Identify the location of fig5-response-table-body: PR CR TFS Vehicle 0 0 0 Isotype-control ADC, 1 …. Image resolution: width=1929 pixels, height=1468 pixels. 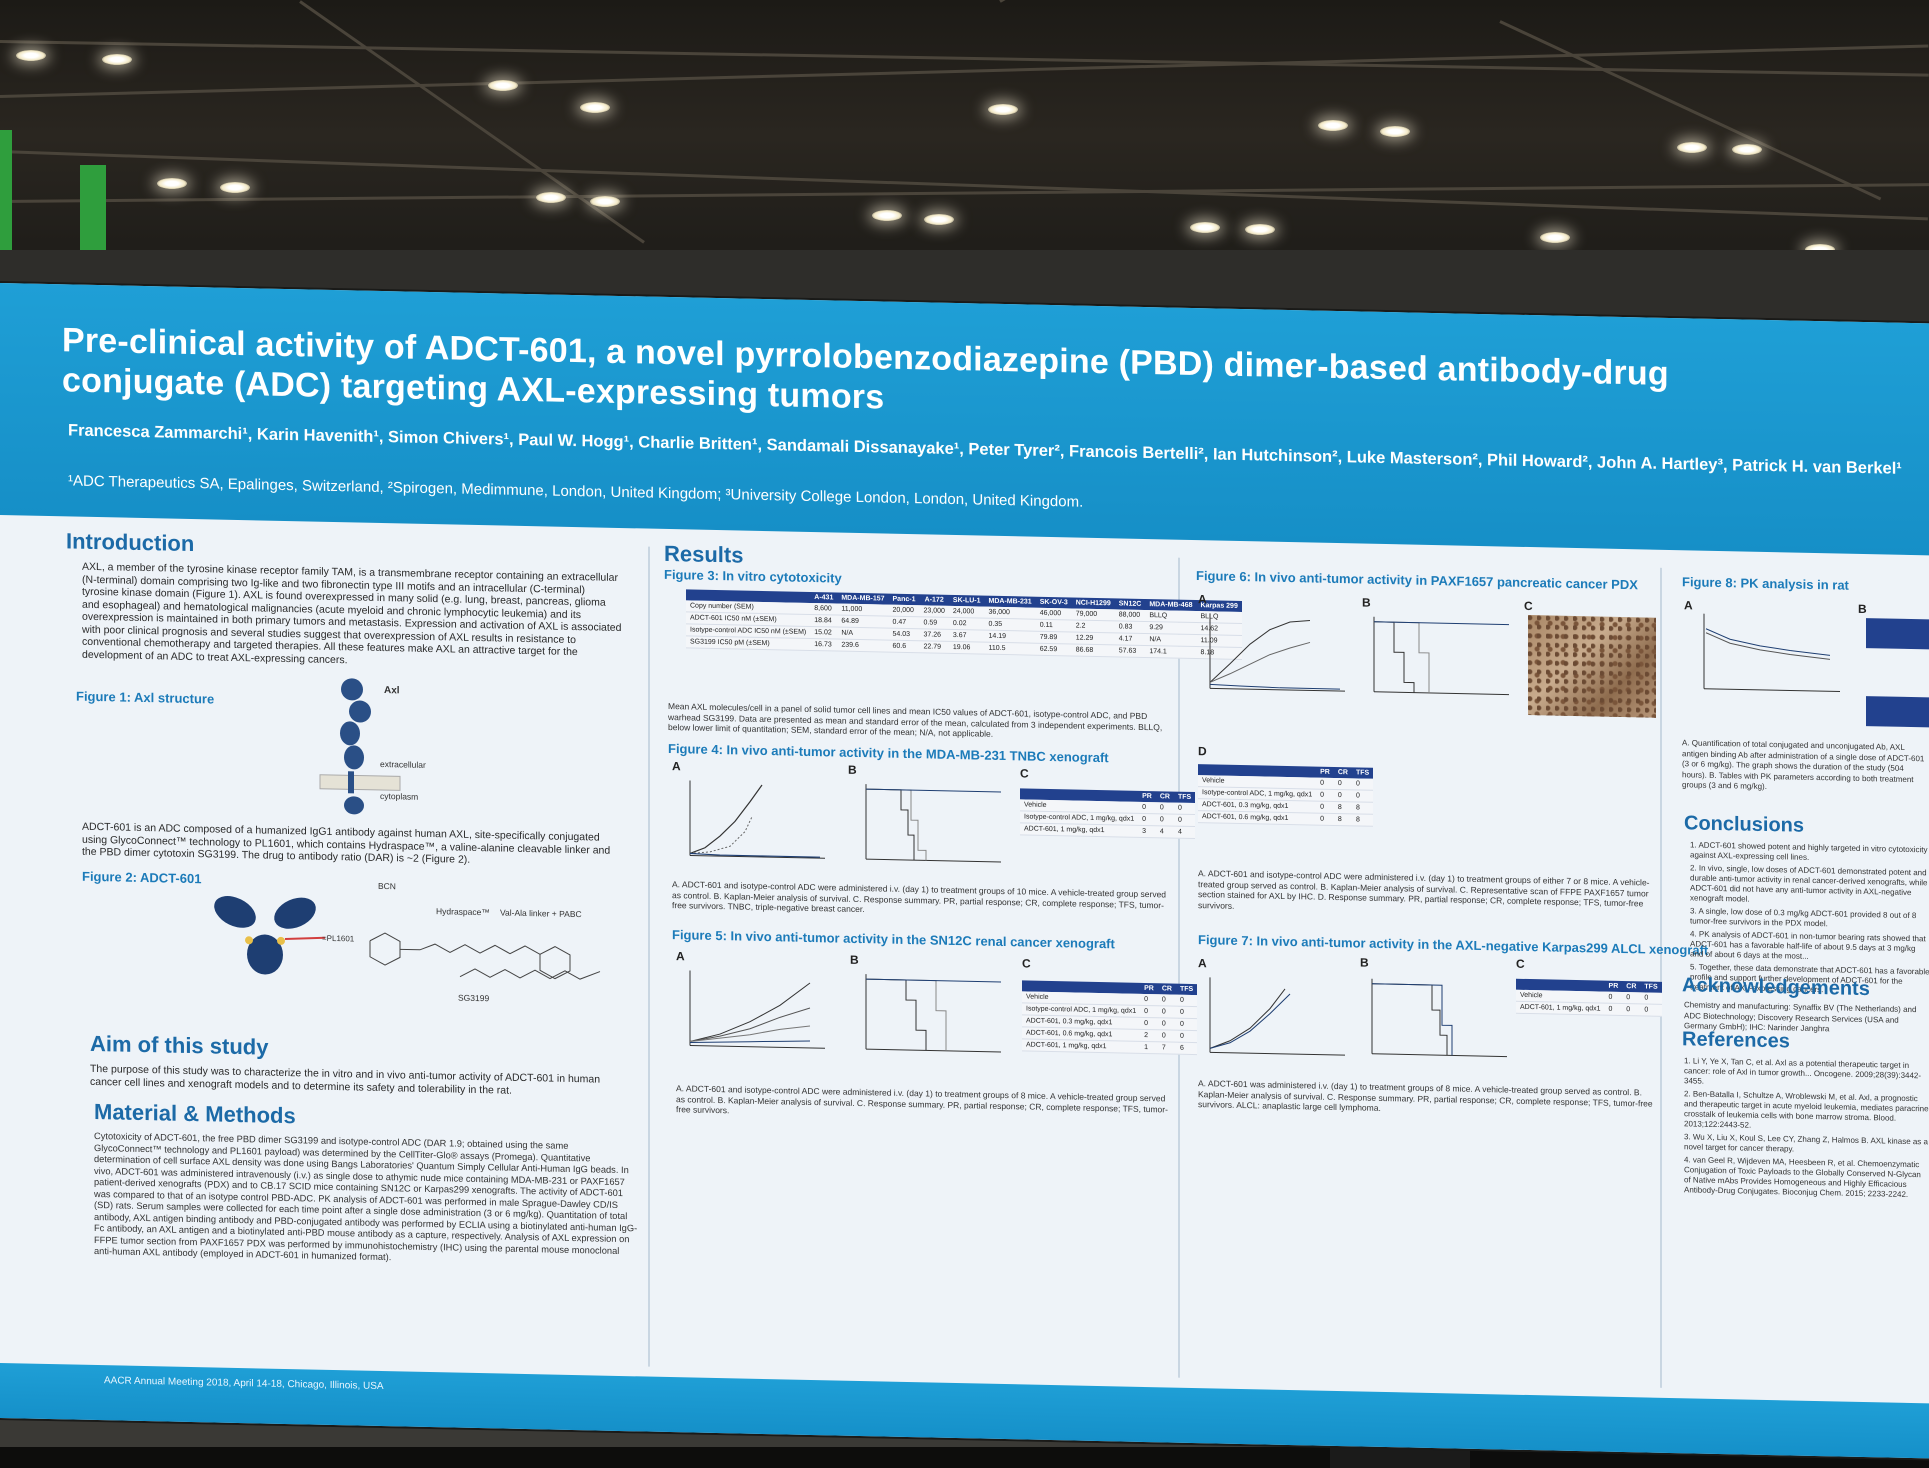
(1110, 1017).